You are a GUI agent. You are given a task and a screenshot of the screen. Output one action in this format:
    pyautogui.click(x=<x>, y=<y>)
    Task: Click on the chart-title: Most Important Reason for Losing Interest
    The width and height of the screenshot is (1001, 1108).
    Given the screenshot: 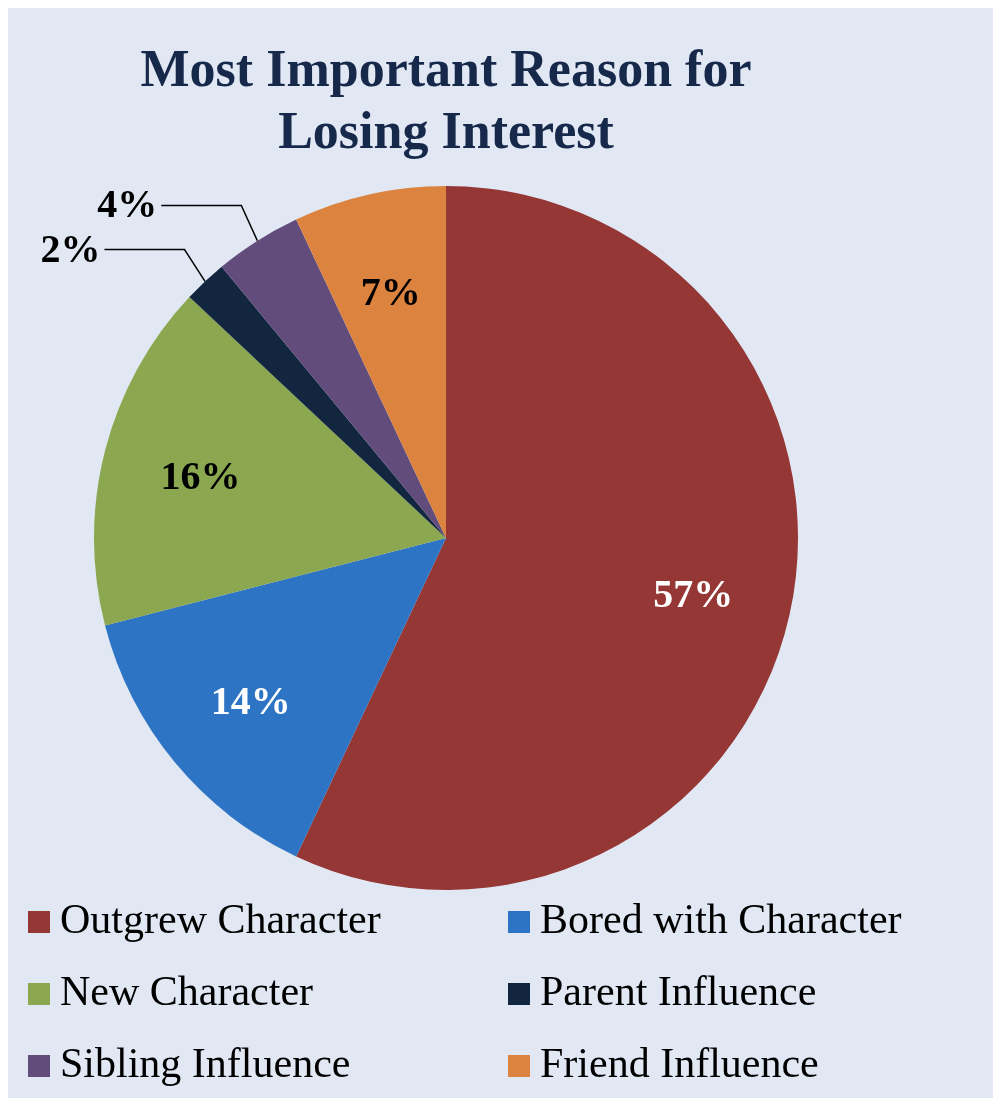 What is the action you would take?
    pyautogui.click(x=446, y=99)
    